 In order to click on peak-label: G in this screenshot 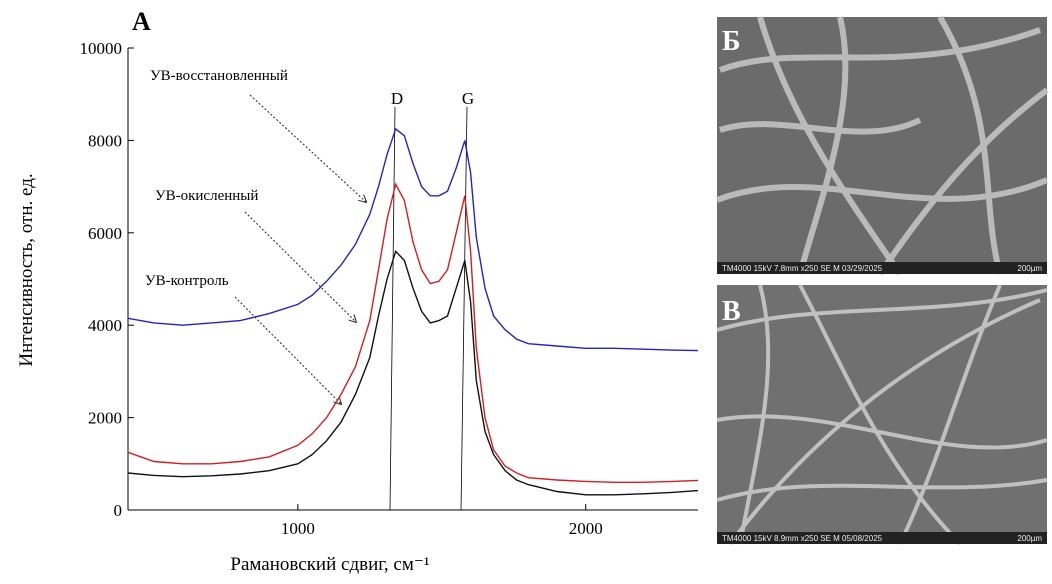, I will do `click(468, 98)`.